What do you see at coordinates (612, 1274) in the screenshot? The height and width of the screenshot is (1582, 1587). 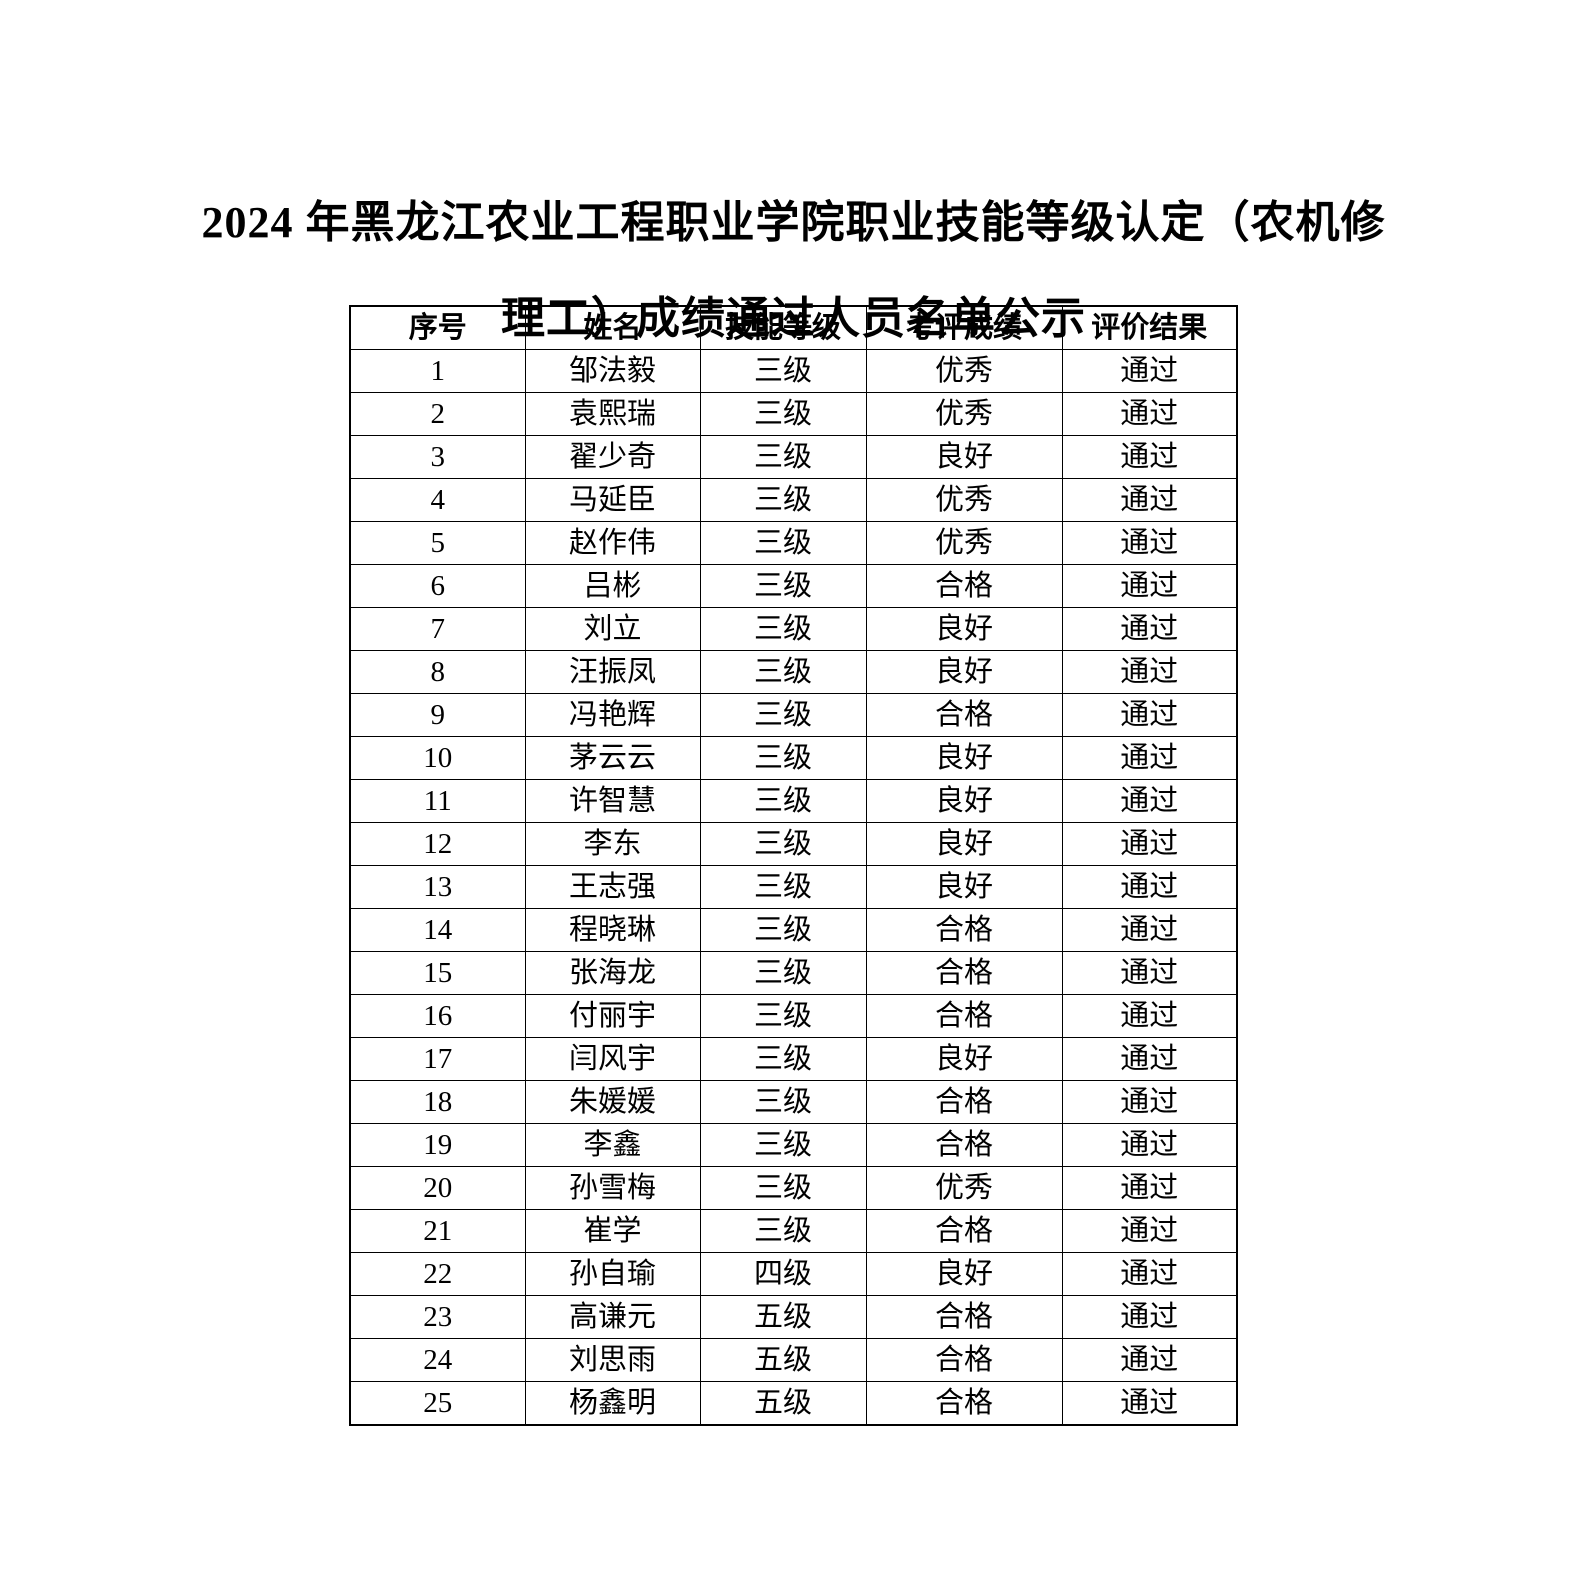 I see `cell-name: 孙自瑜` at bounding box center [612, 1274].